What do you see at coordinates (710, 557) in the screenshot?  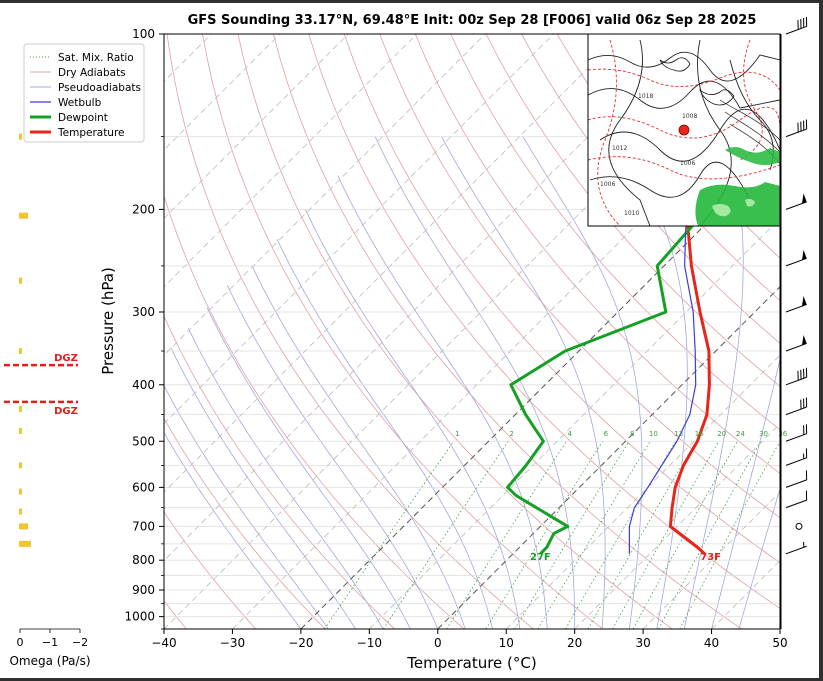 I see `surface-temperature-label: 73F` at bounding box center [710, 557].